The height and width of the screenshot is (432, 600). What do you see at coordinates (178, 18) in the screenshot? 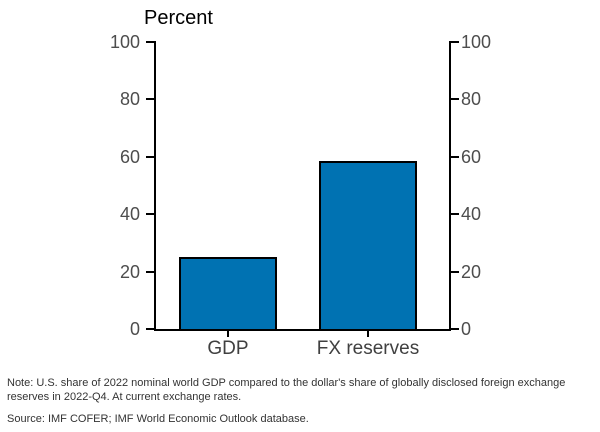
I see `chart-title: Percent` at bounding box center [178, 18].